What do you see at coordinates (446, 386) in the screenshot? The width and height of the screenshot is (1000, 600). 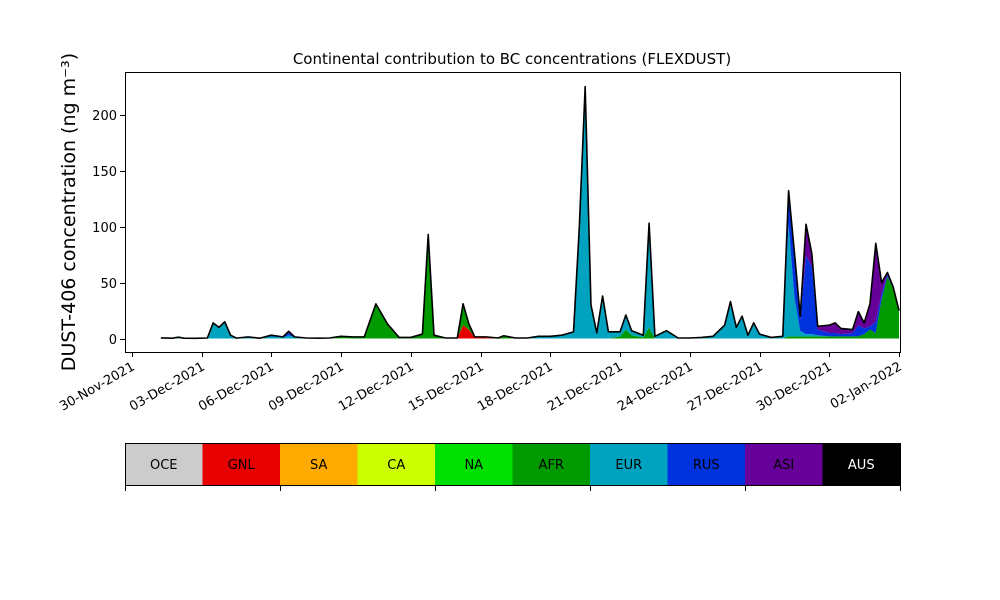 I see `x-tick-label: 15-Dec-2021` at bounding box center [446, 386].